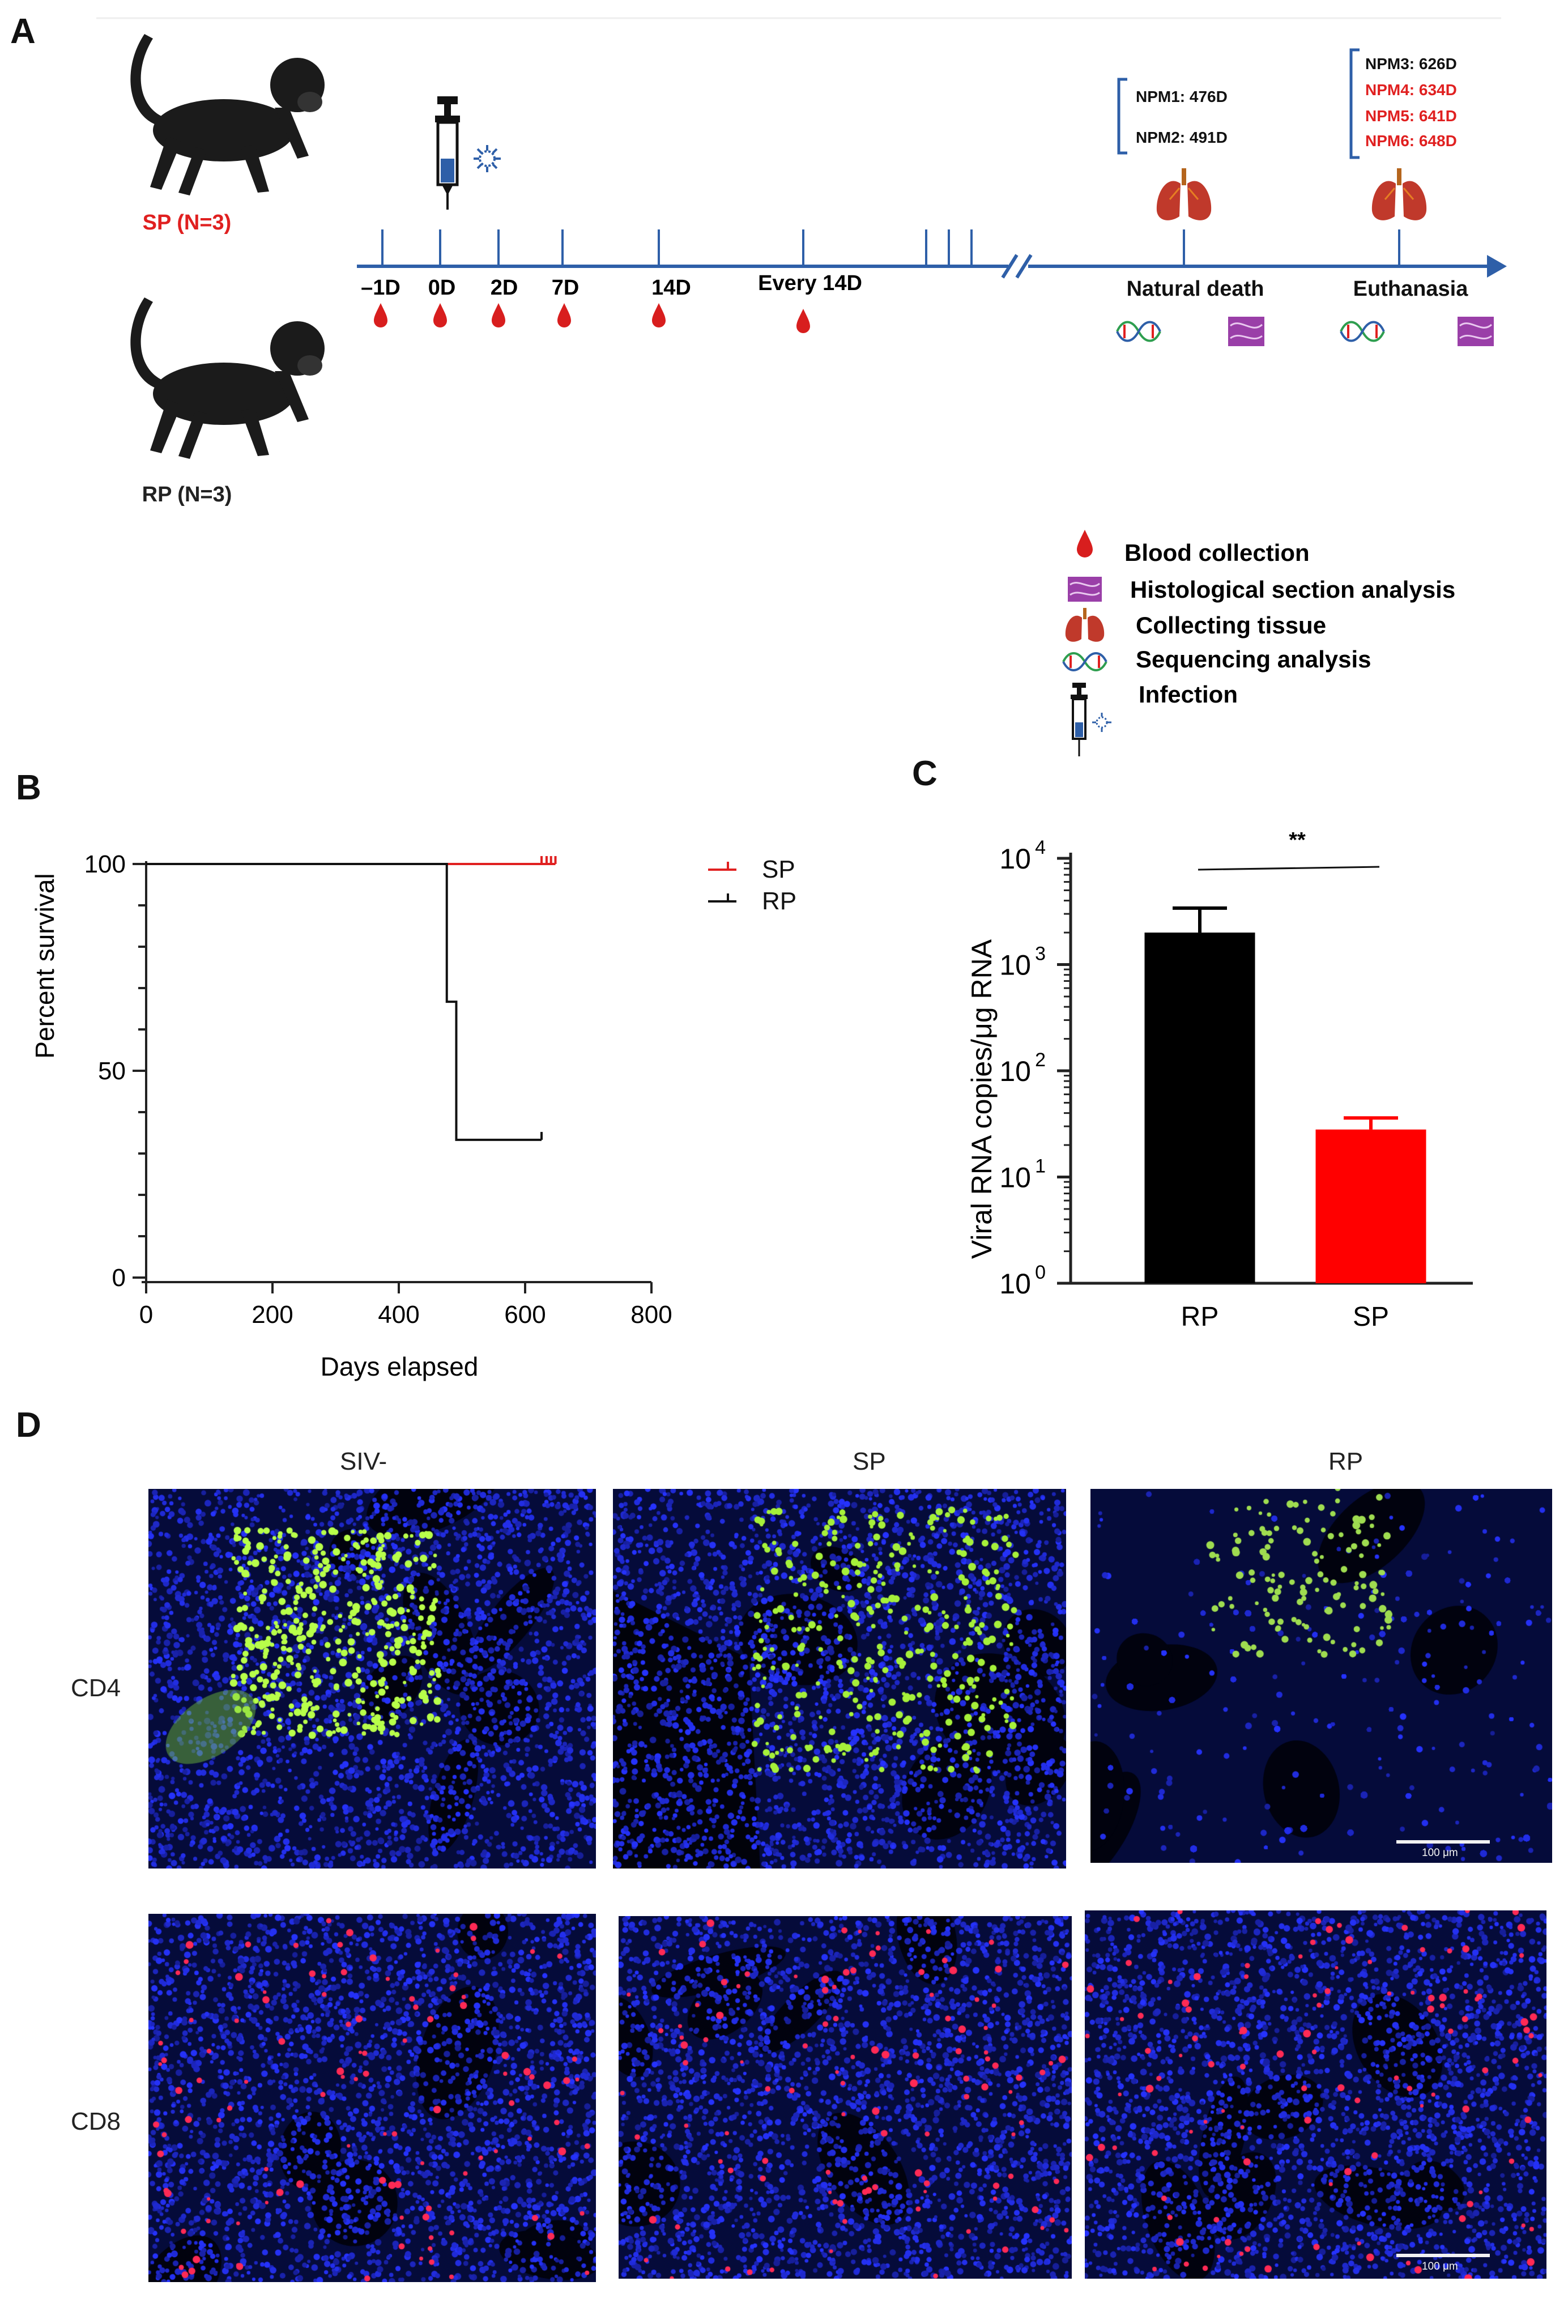 The width and height of the screenshot is (1568, 2324). I want to click on panel-a-letter: A, so click(23, 31).